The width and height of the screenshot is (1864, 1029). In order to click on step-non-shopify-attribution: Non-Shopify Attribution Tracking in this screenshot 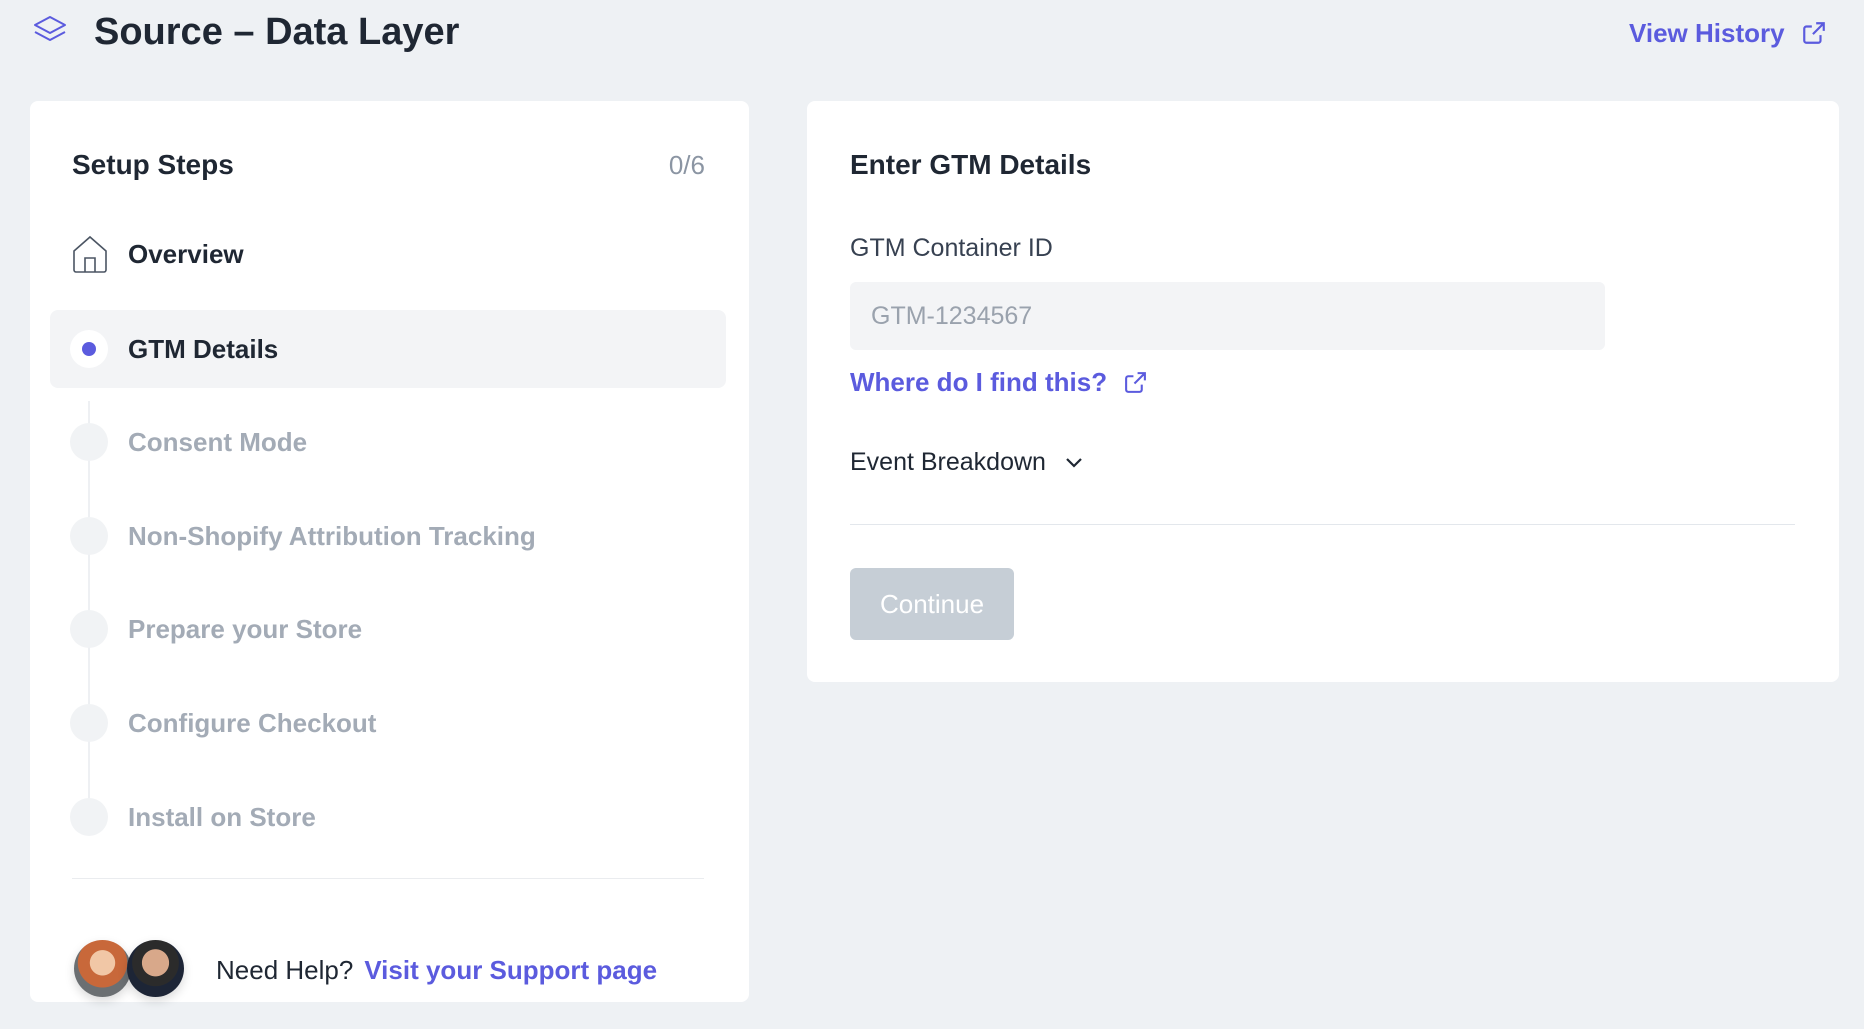, I will do `click(388, 536)`.